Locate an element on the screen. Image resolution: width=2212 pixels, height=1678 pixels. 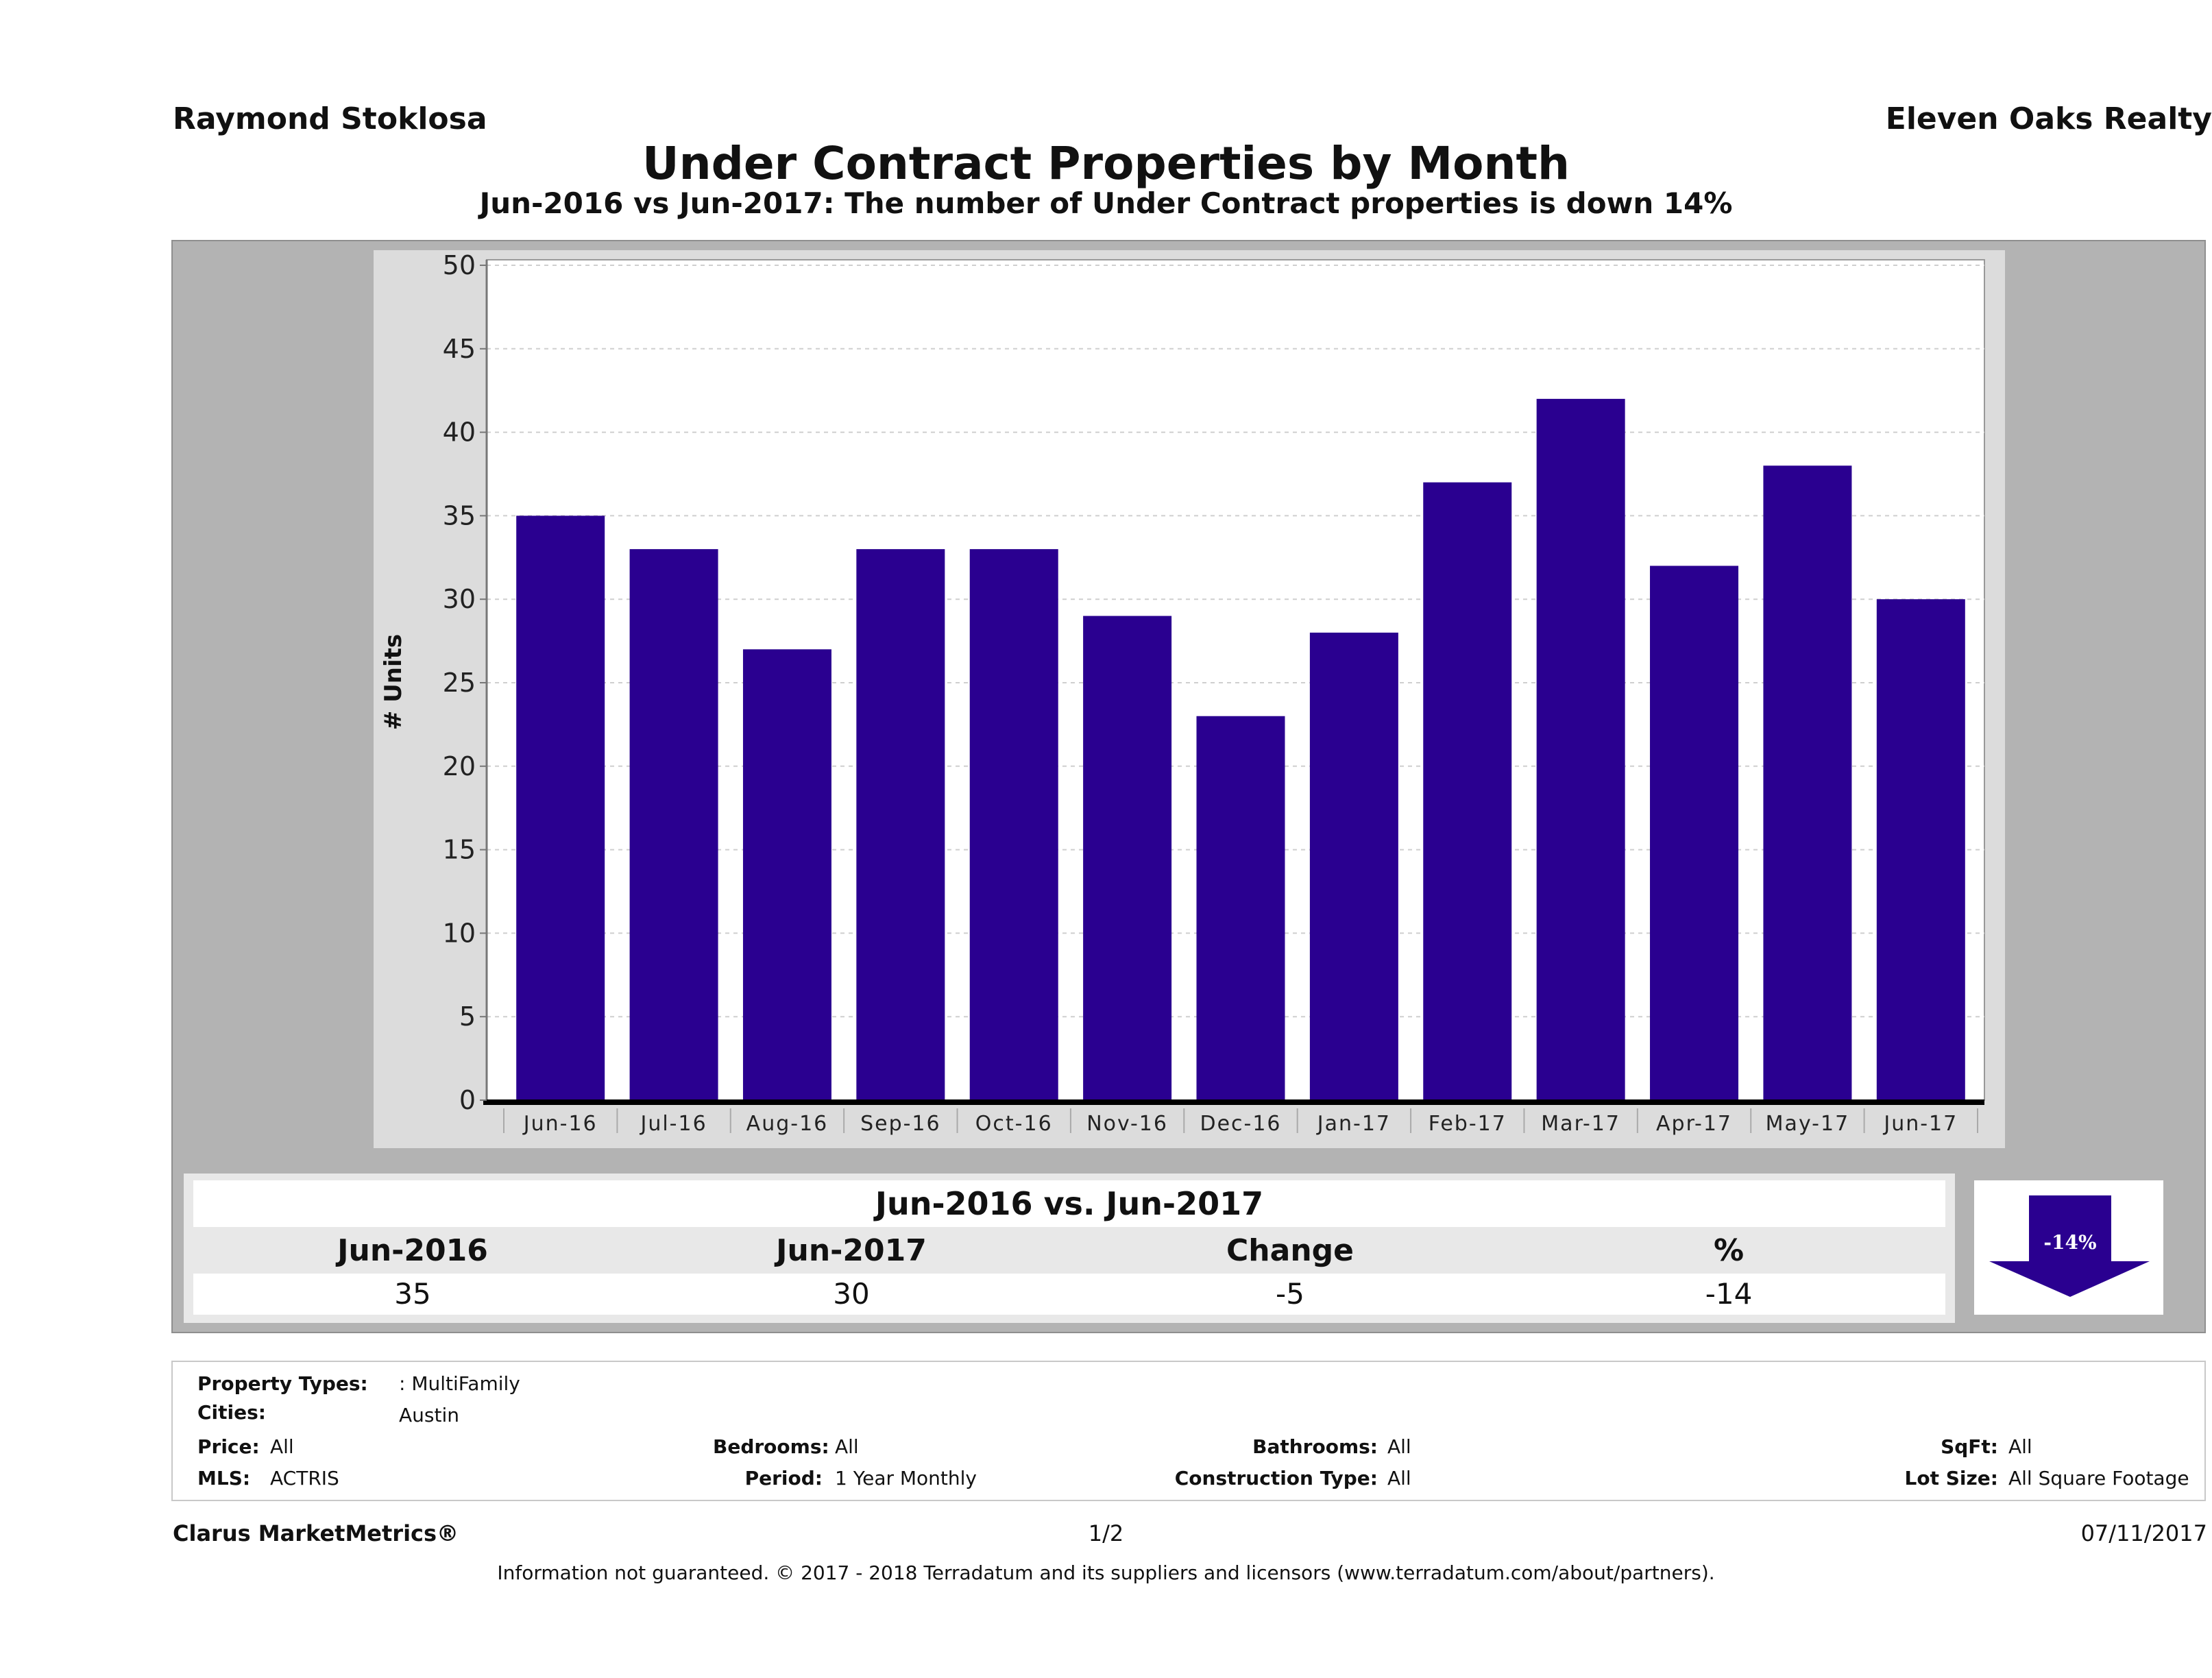
summary-header-change: Change is located at coordinates (1290, 1250).